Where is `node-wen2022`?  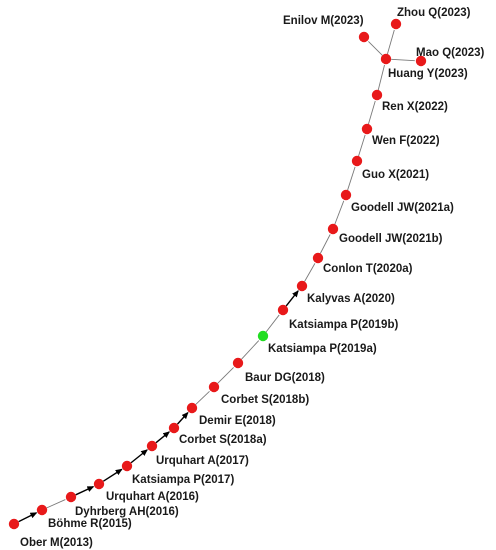
node-wen2022 is located at coordinates (367, 129).